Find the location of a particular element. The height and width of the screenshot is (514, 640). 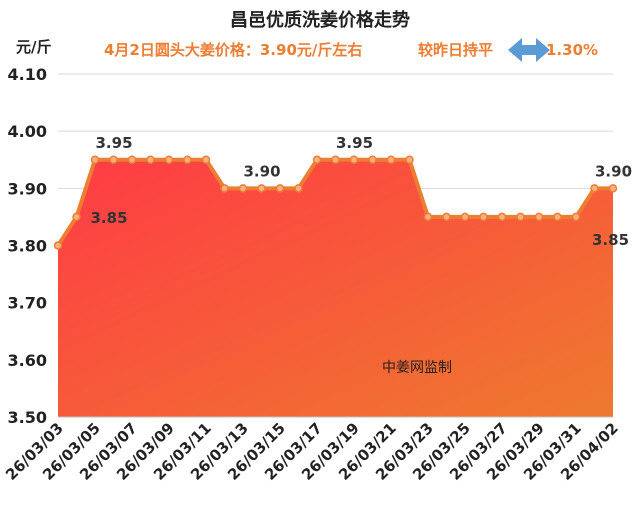

y-tick-label: 4.00 is located at coordinates (27, 131).